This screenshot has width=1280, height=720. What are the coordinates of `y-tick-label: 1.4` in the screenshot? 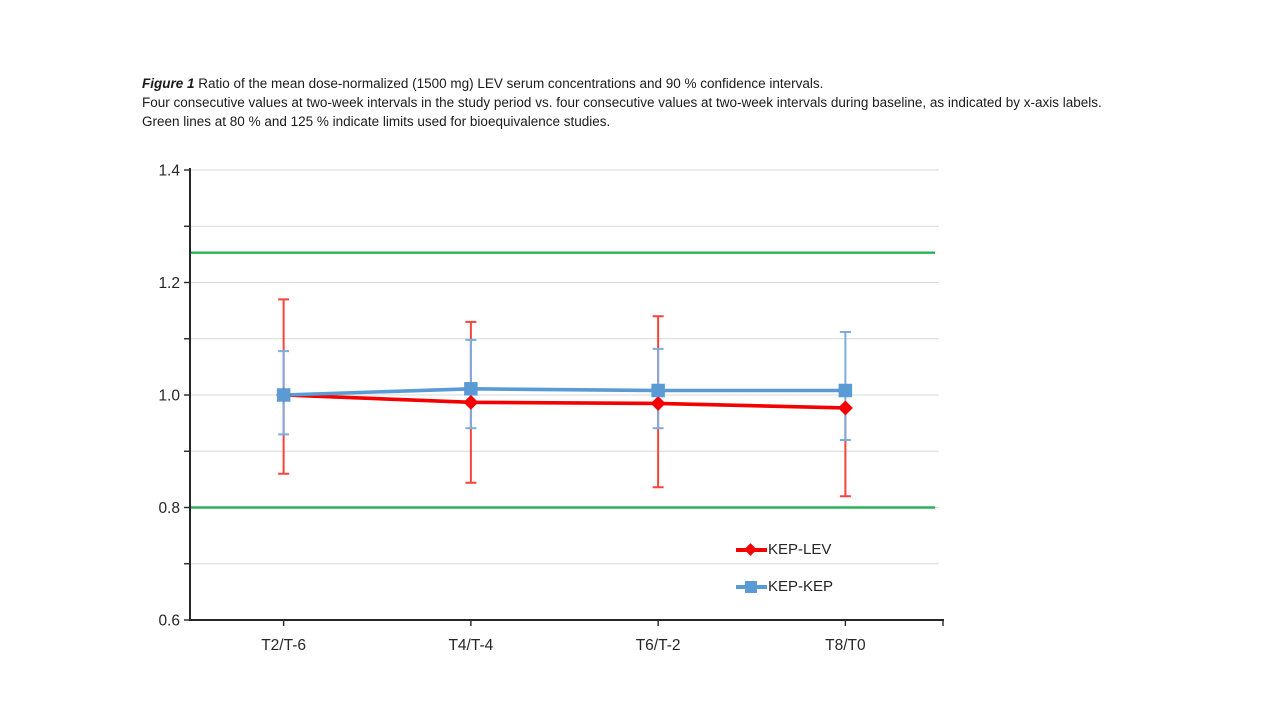 It's located at (169, 171).